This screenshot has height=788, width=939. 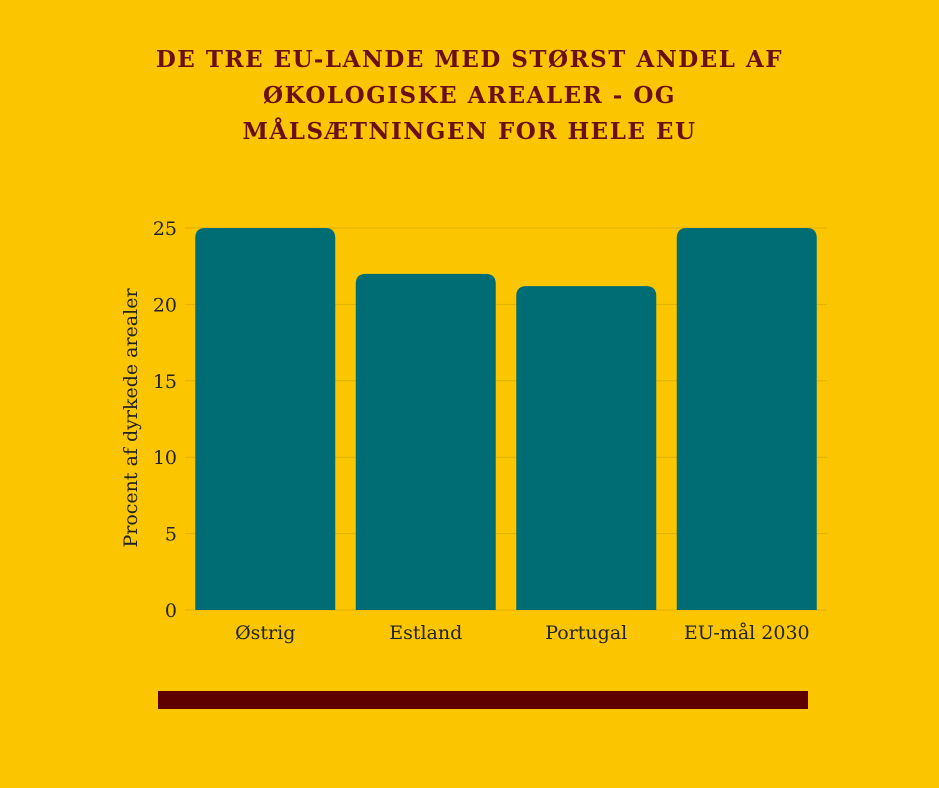 What do you see at coordinates (171, 611) in the screenshot?
I see `y-tick-label: 0` at bounding box center [171, 611].